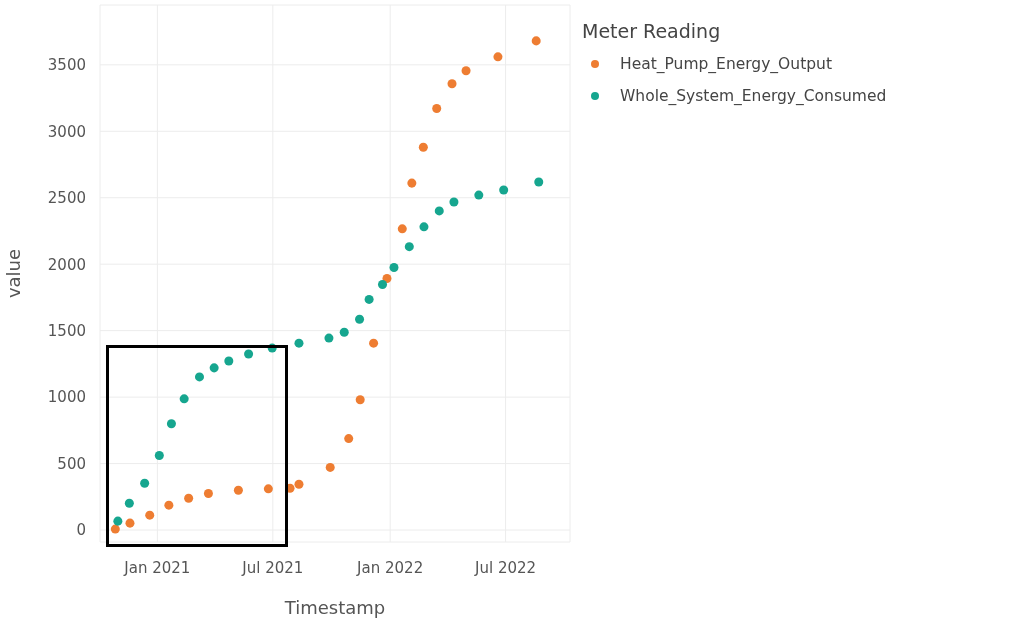  I want to click on y-tick-label: 0, so click(81, 530).